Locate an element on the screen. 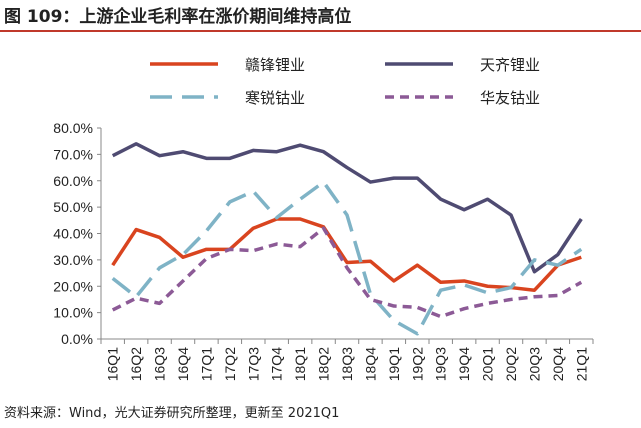 This screenshot has width=641, height=428. x-tick-label: 17Q3 is located at coordinates (253, 364).